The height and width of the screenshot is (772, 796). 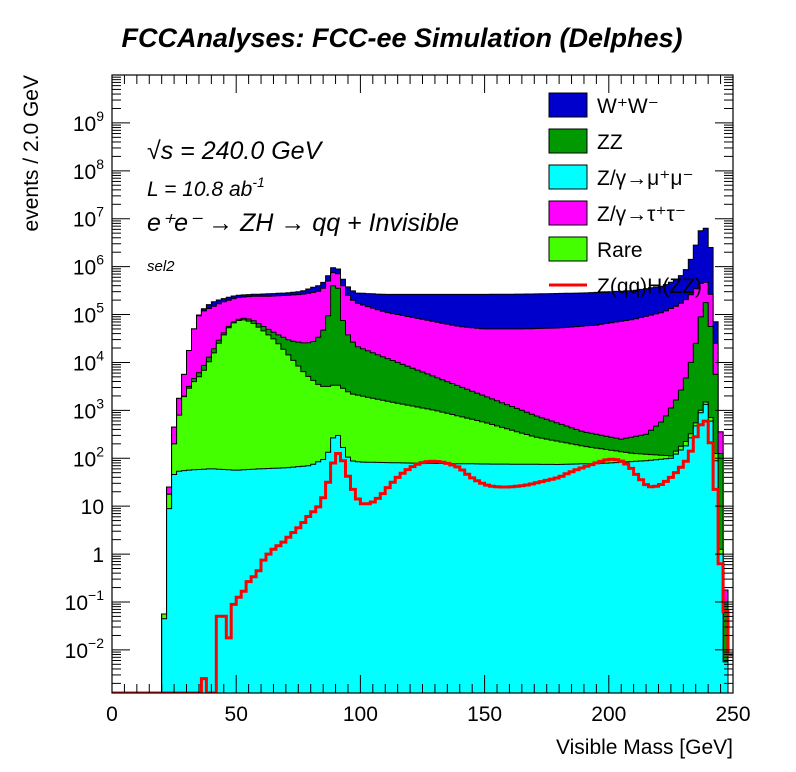 What do you see at coordinates (161, 266) in the screenshot?
I see `annotation-selection: sel2` at bounding box center [161, 266].